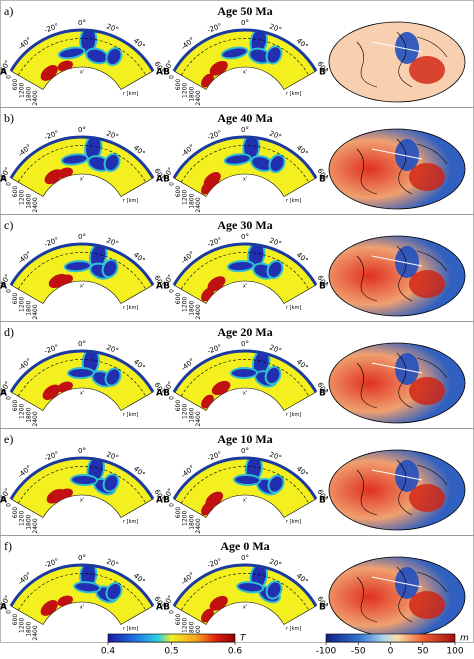 The image size is (474, 659). Describe the element at coordinates (171, 638) in the screenshot. I see `colorbar` at that location.